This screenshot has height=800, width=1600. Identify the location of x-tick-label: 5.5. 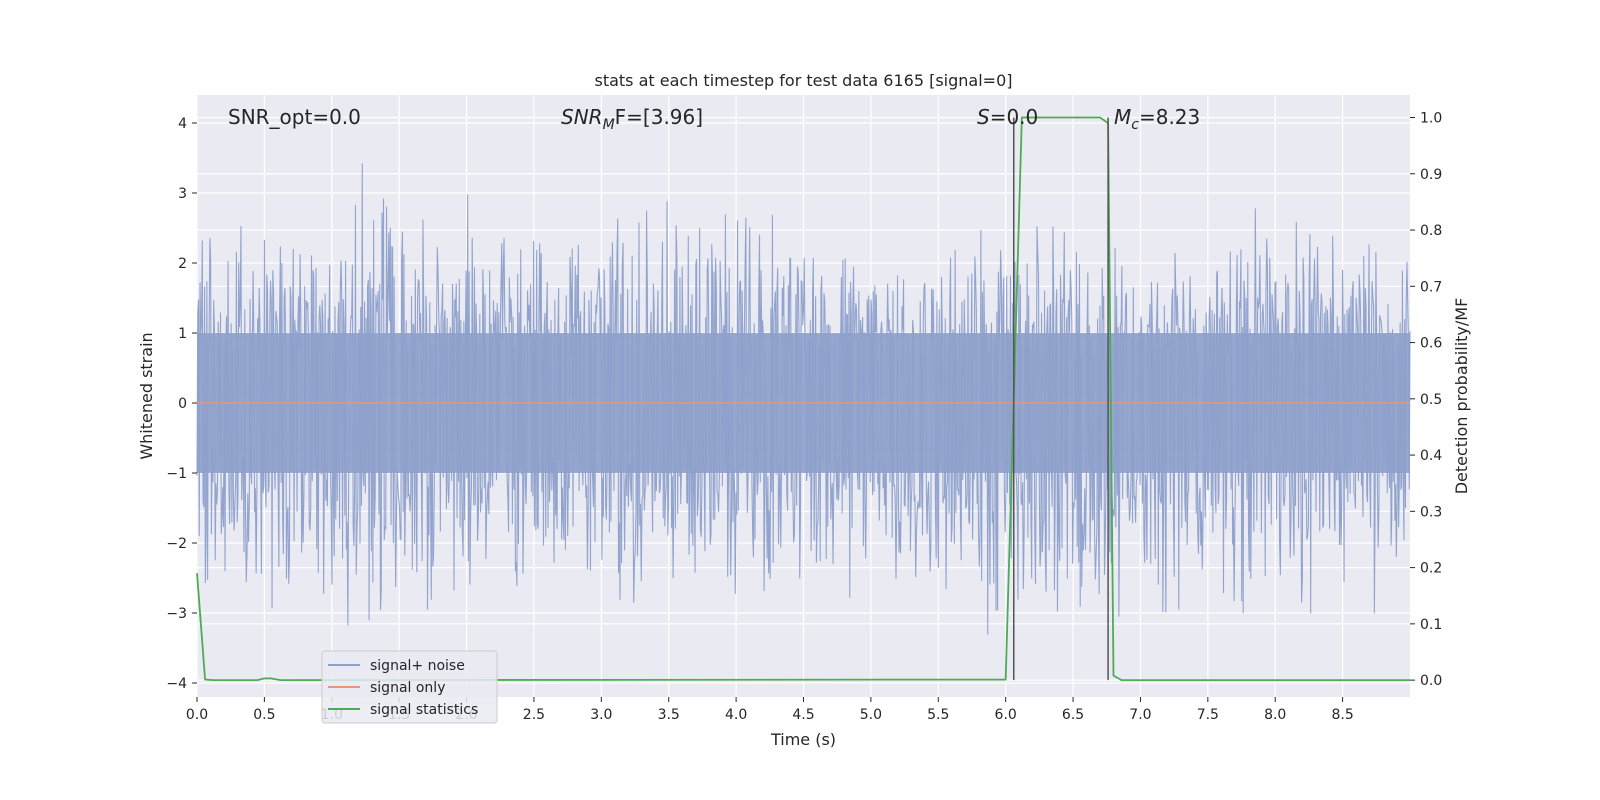
(938, 715).